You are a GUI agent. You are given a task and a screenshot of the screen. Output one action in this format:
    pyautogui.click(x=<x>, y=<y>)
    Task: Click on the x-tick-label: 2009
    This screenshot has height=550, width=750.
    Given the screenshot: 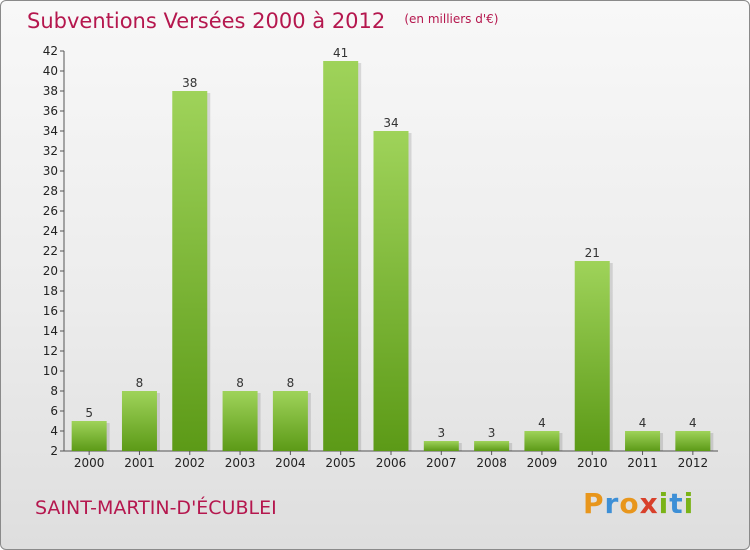 What is the action you would take?
    pyautogui.click(x=542, y=463)
    